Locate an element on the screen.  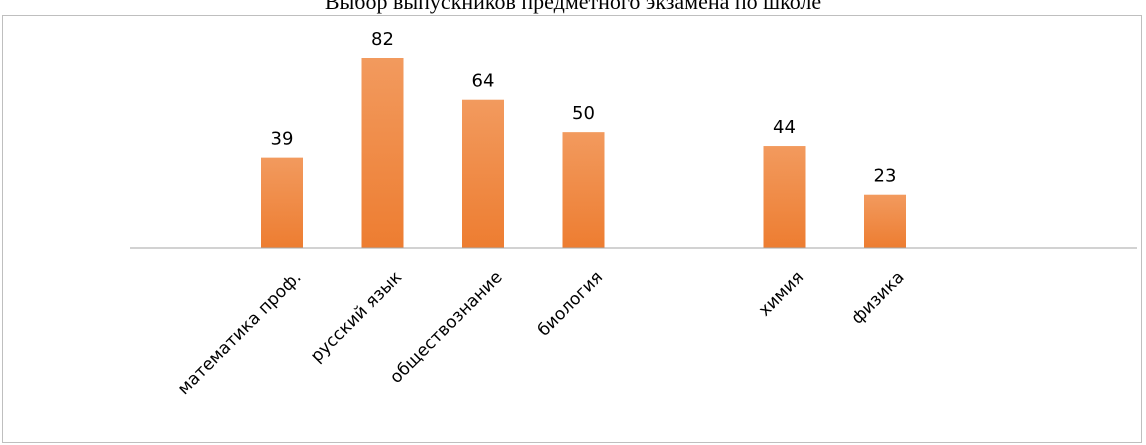
data-label: 39 is located at coordinates (282, 139).